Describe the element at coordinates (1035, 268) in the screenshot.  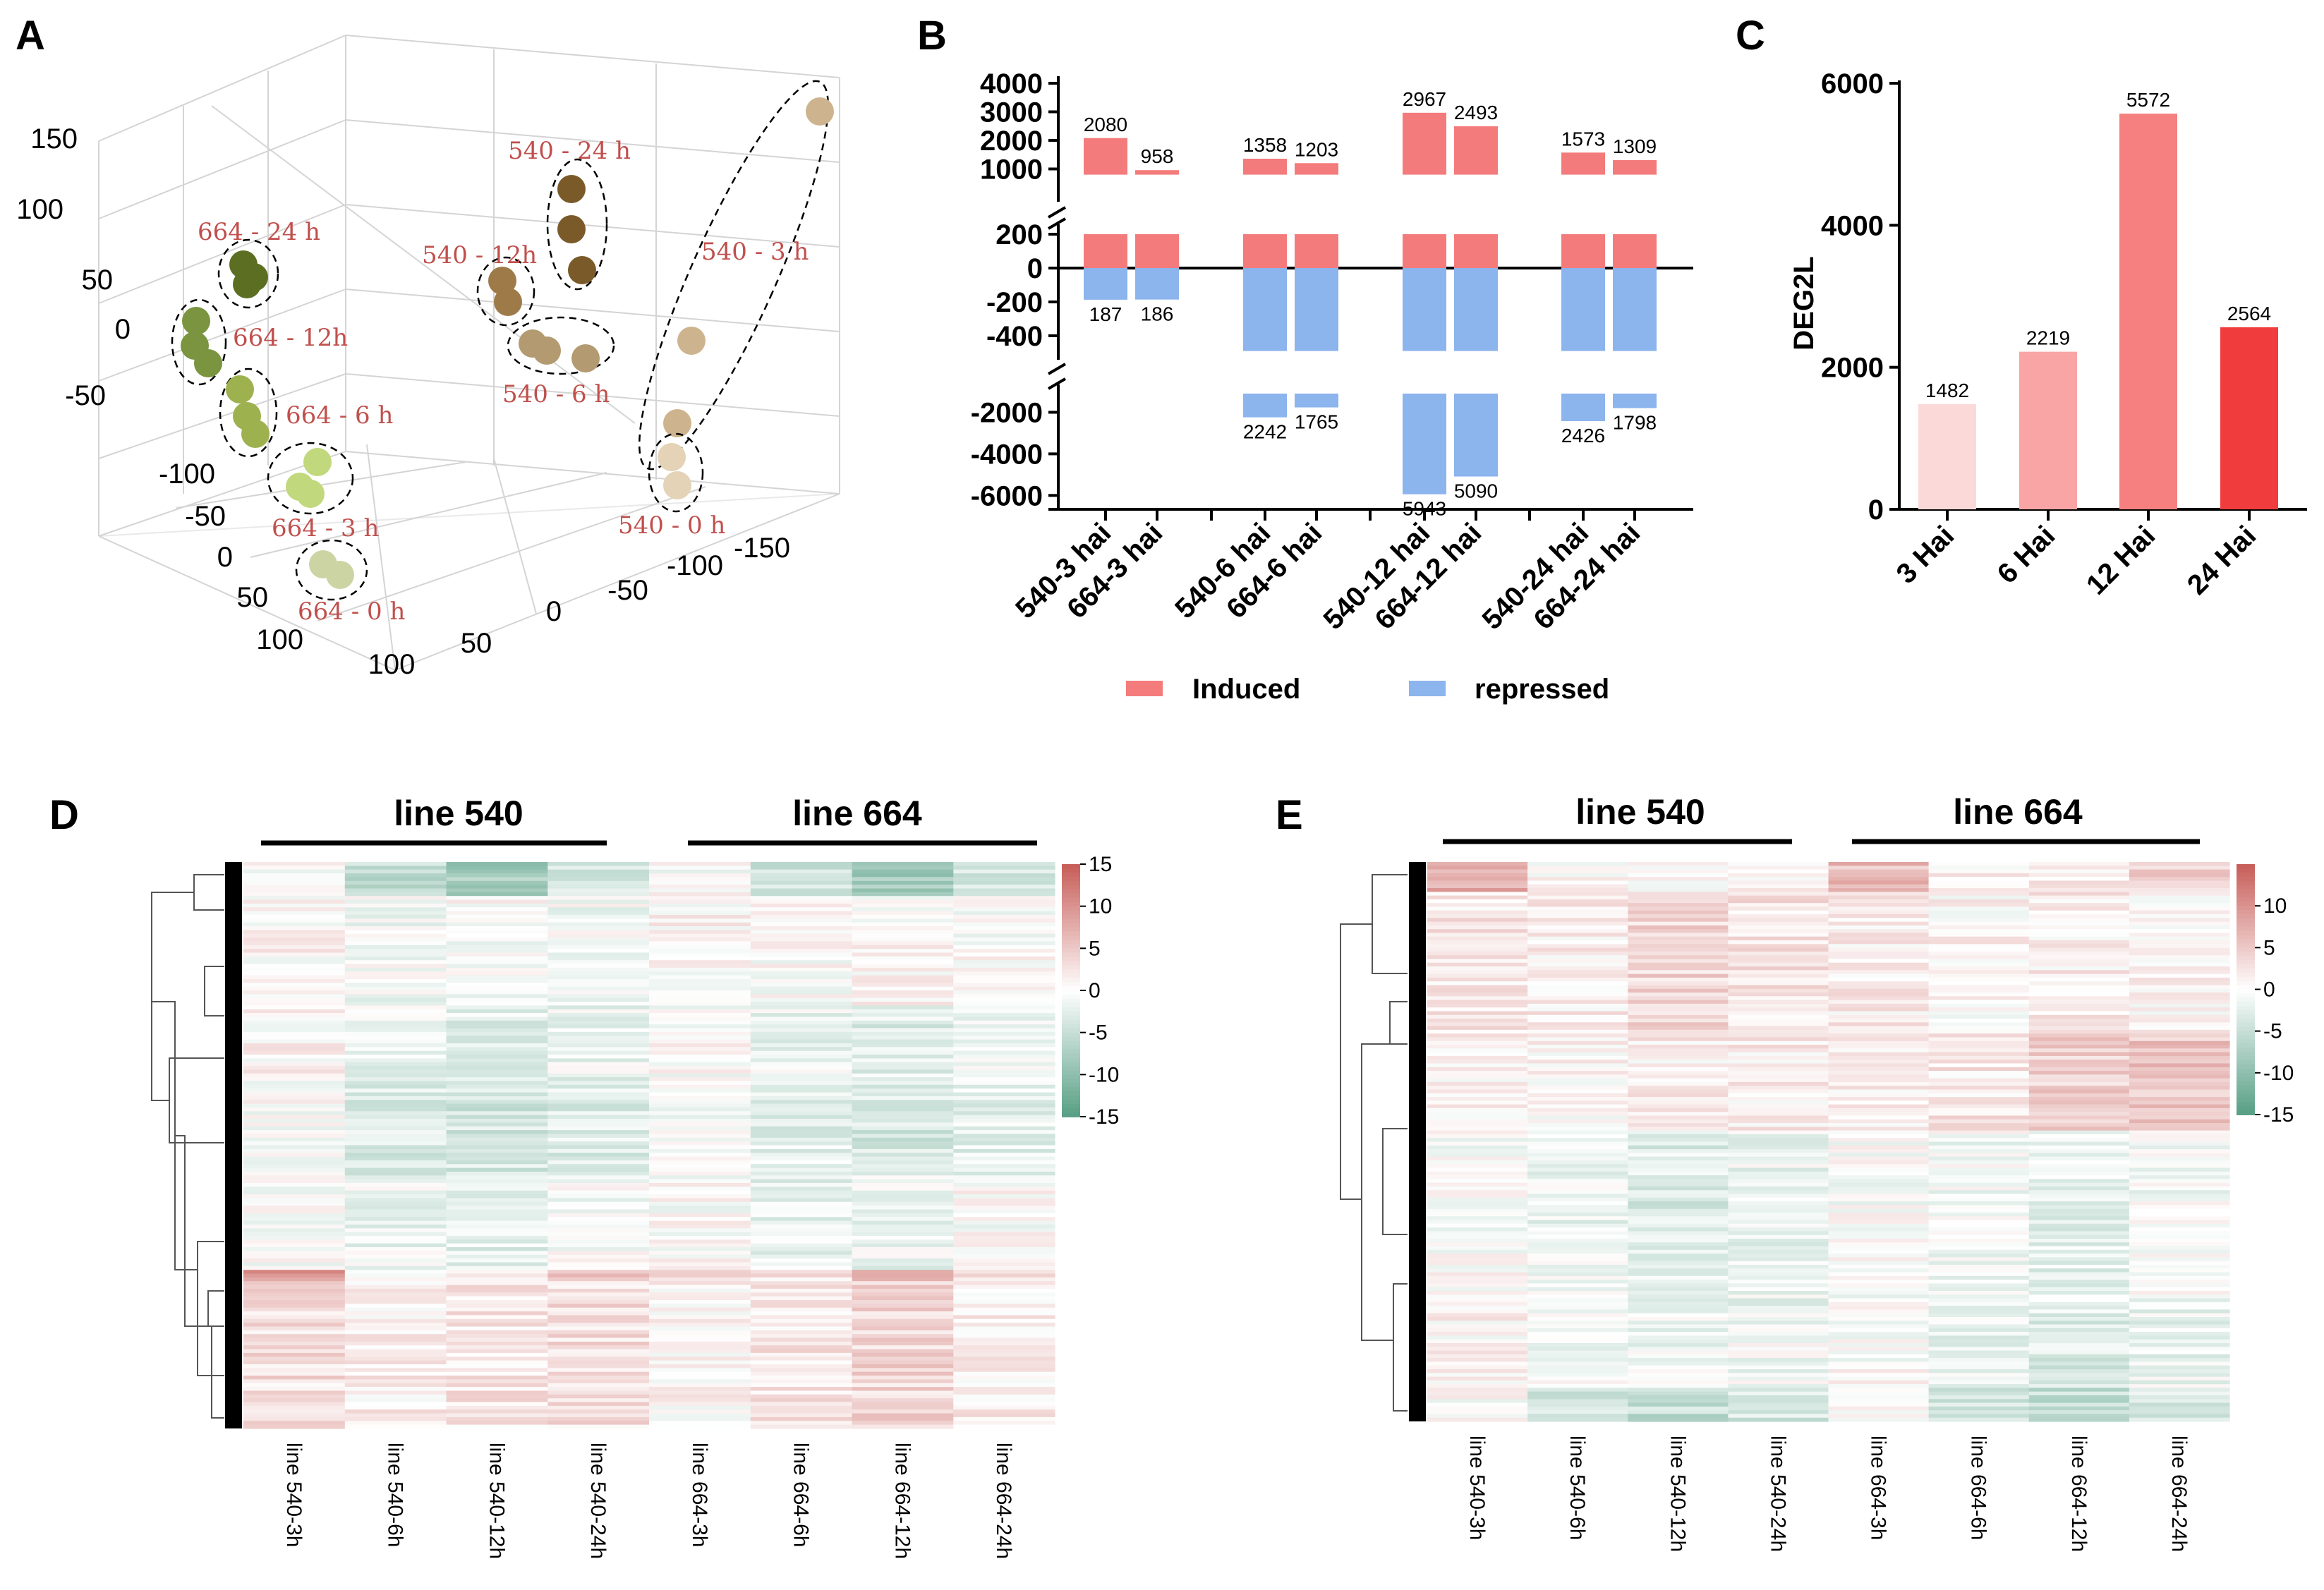
I see `b-ytick-label: 0` at that location.